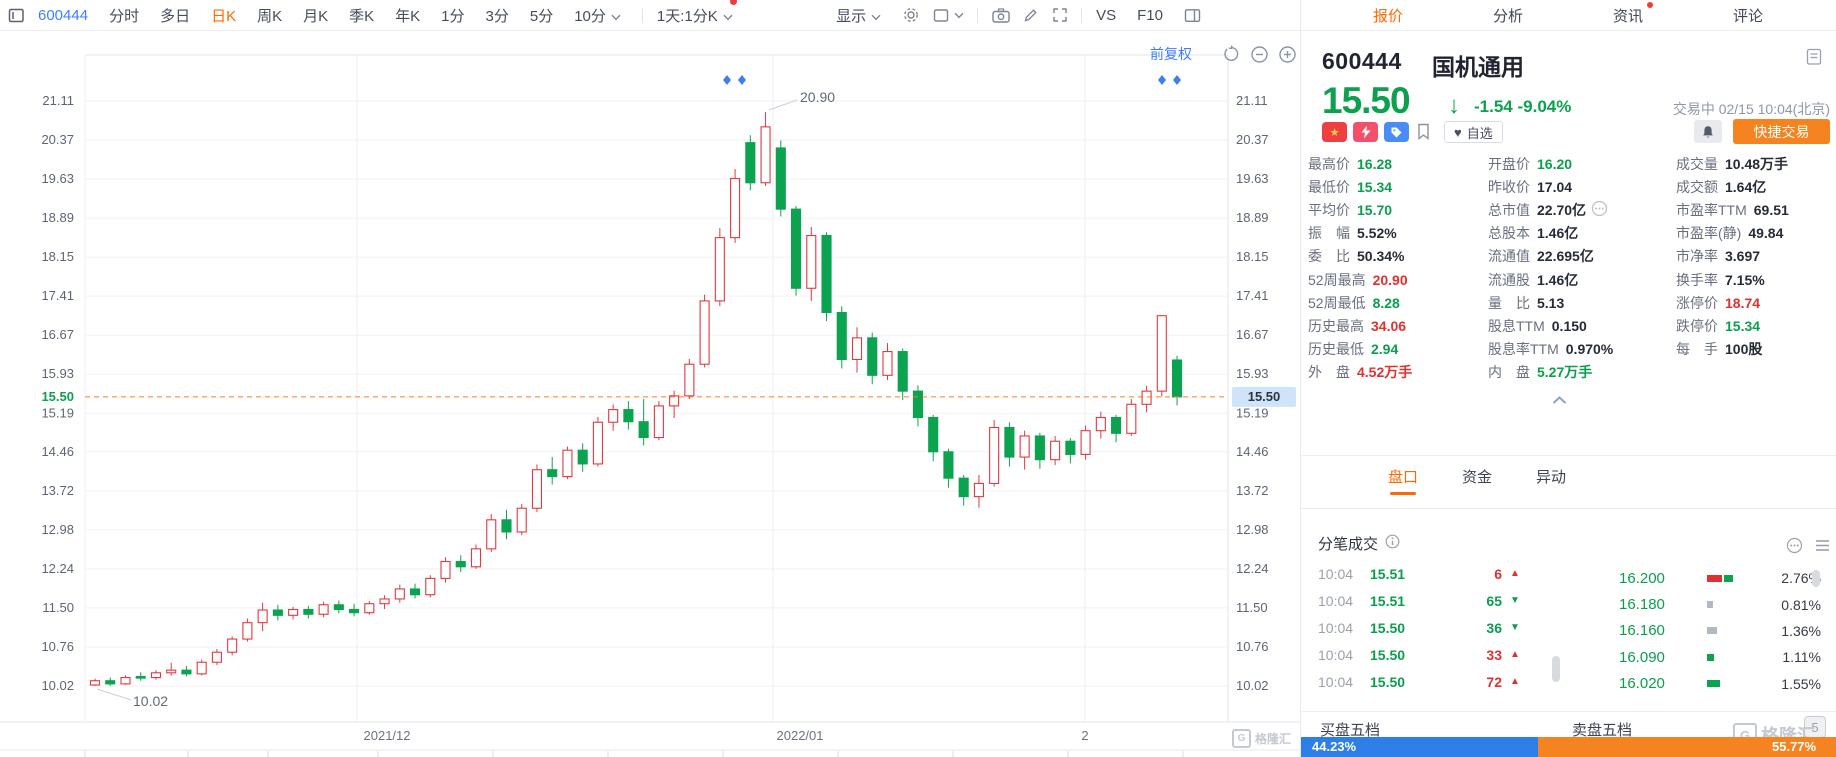 The width and height of the screenshot is (1836, 757). Describe the element at coordinates (858, 15) in the screenshot. I see `toolbar-item-显示: 显示` at that location.